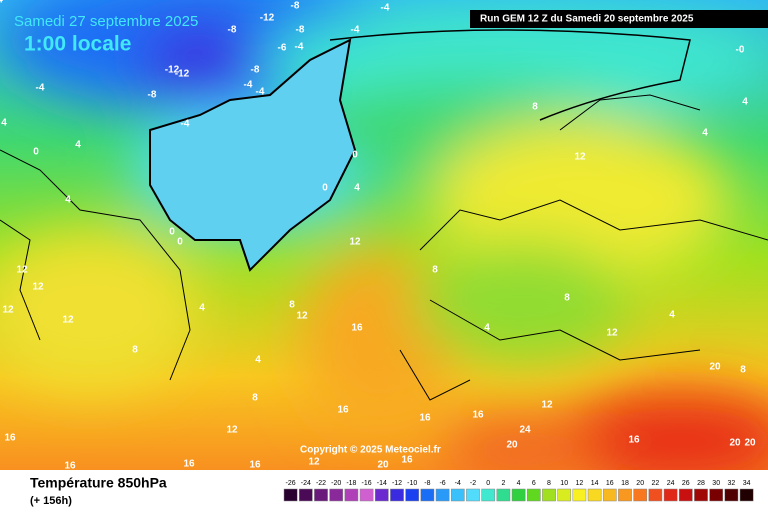 This screenshot has height=512, width=768. I want to click on scale-label: 0, so click(488, 483).